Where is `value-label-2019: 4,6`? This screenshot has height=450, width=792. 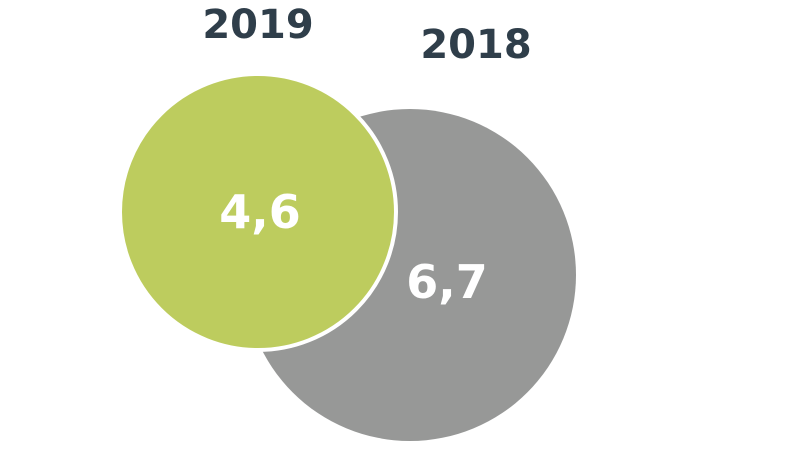 value-label-2019: 4,6 is located at coordinates (260, 212).